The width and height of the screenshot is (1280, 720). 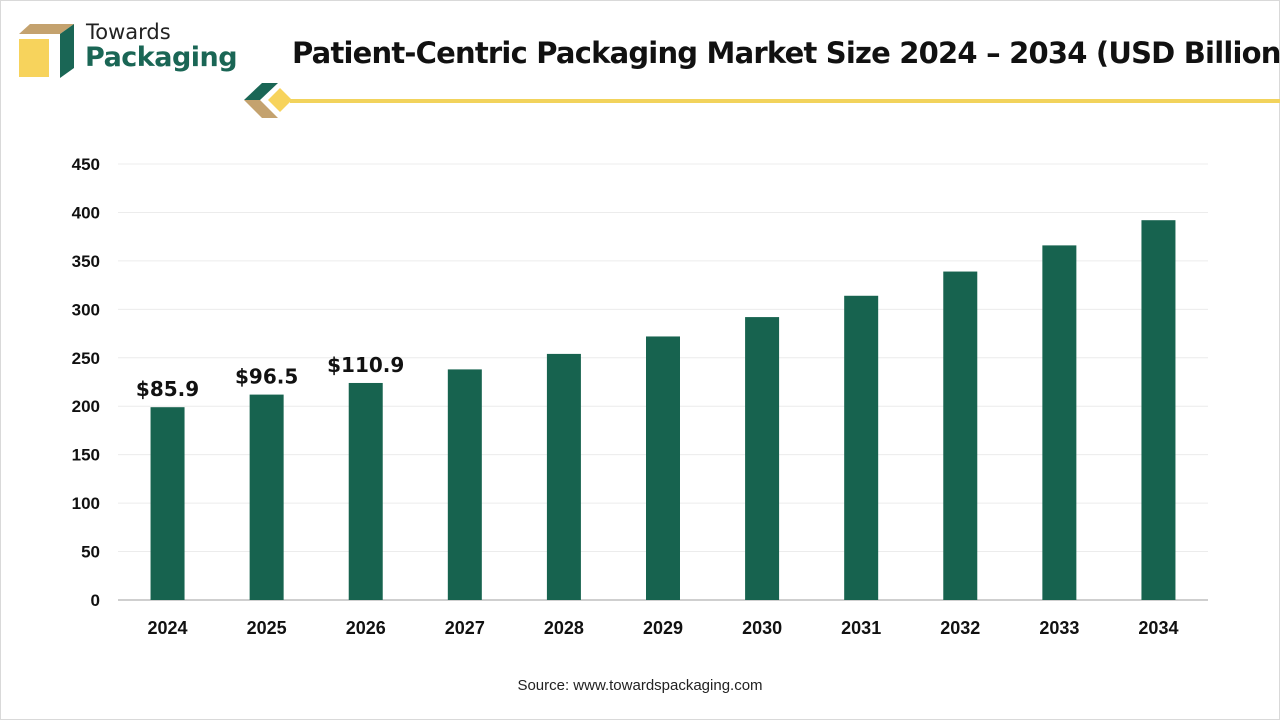 What do you see at coordinates (464, 484) in the screenshot?
I see `bar-2027` at bounding box center [464, 484].